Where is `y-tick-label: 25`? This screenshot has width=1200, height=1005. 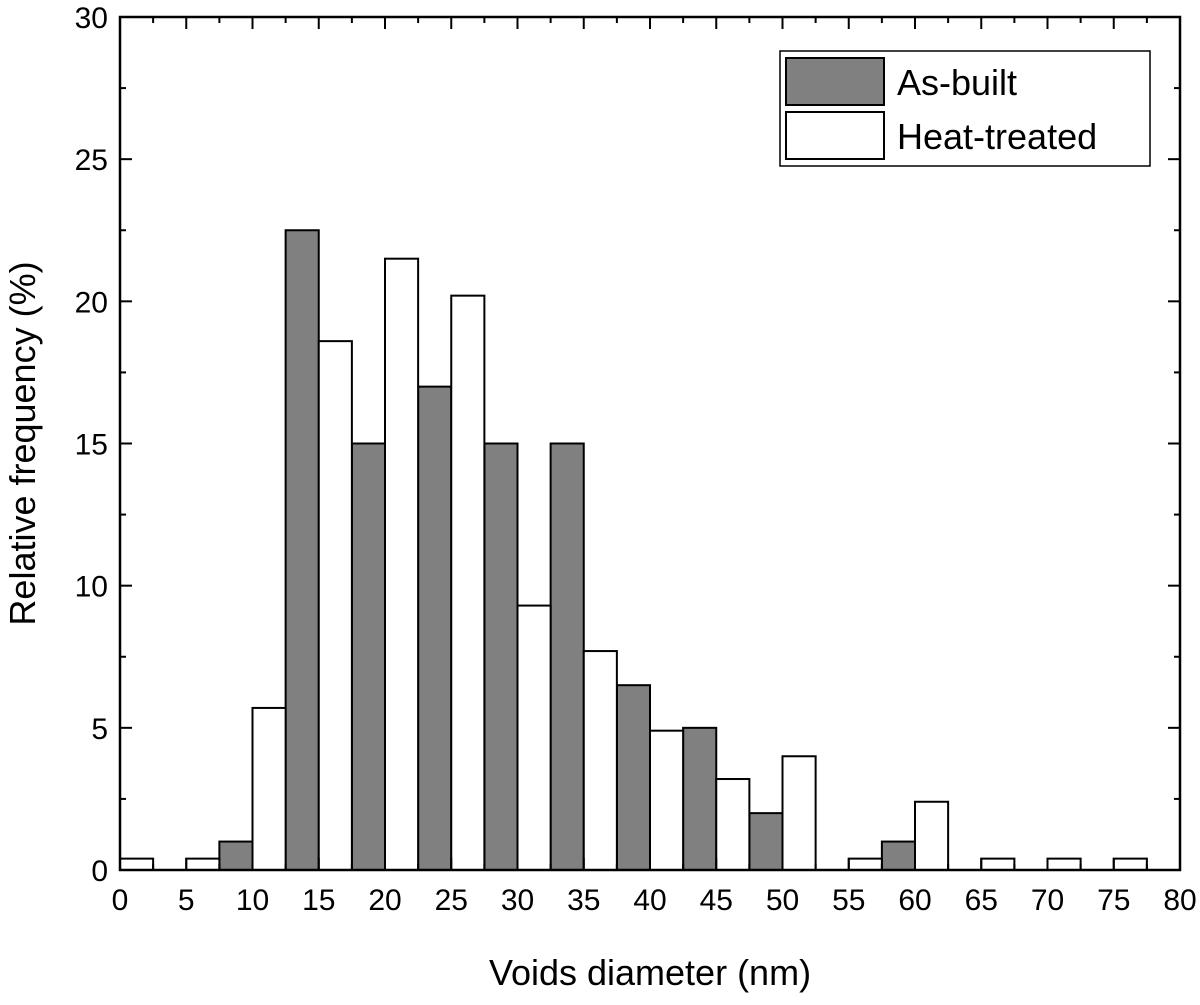 y-tick-label: 25 is located at coordinates (91, 160).